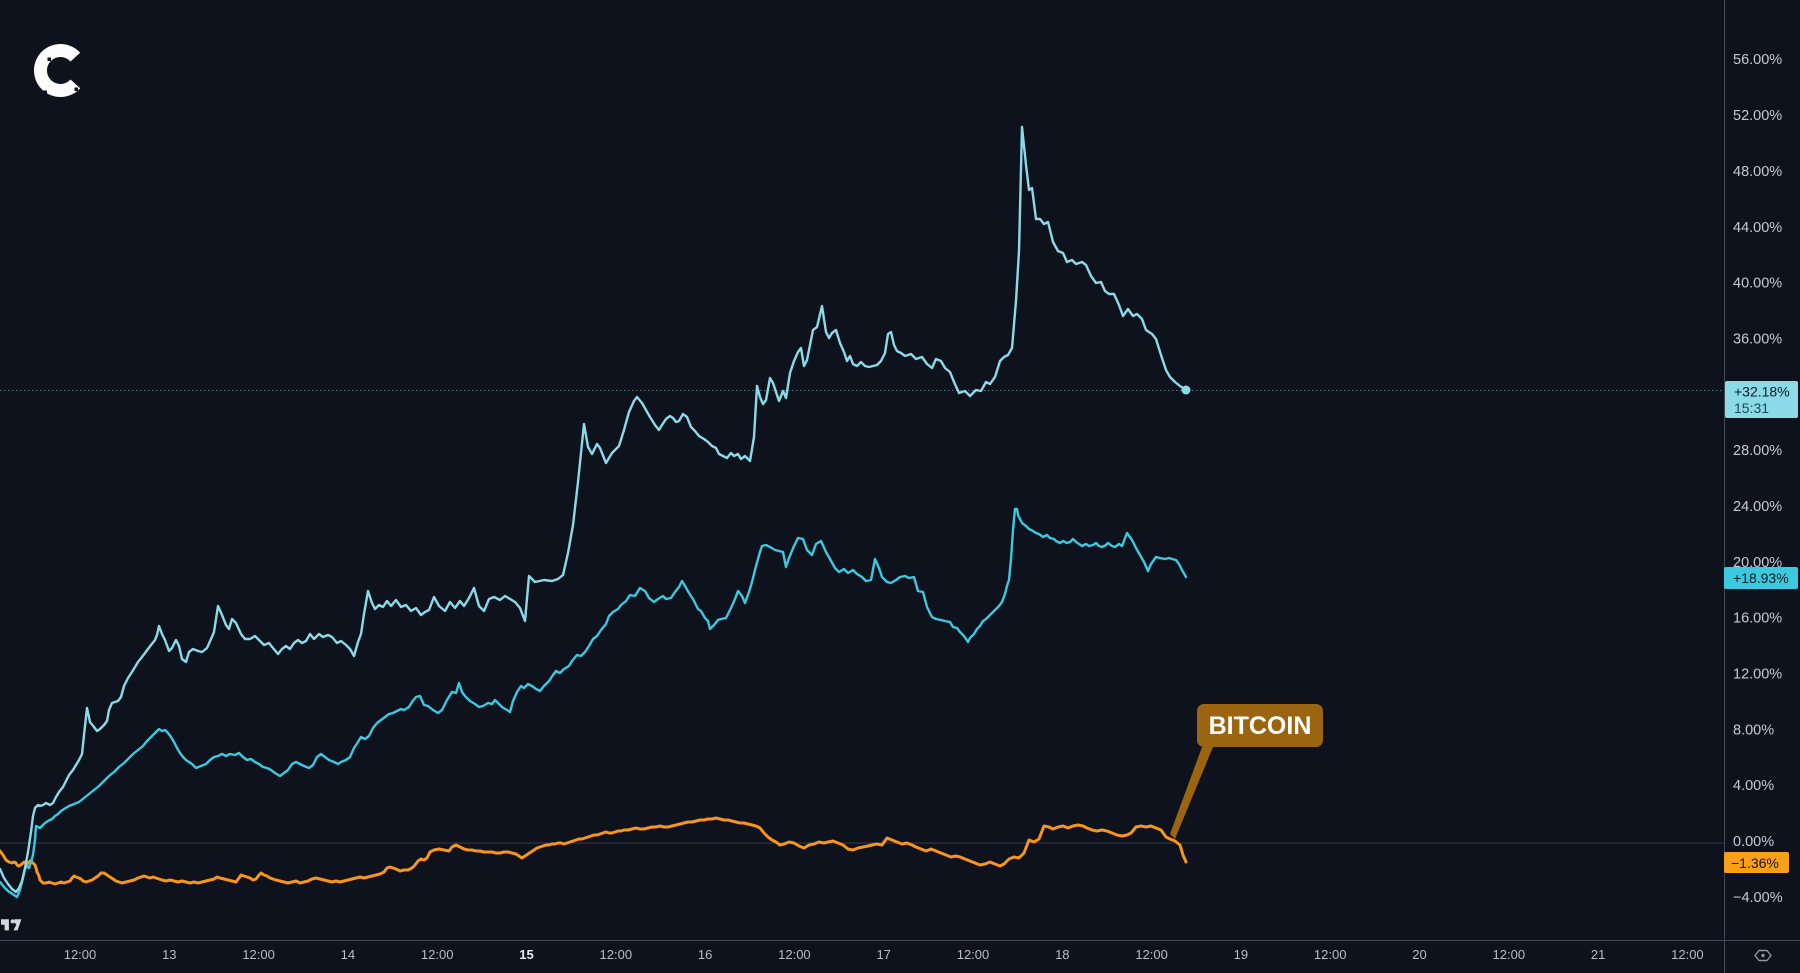  I want to click on svg-text: 12.00%, so click(1757, 675).